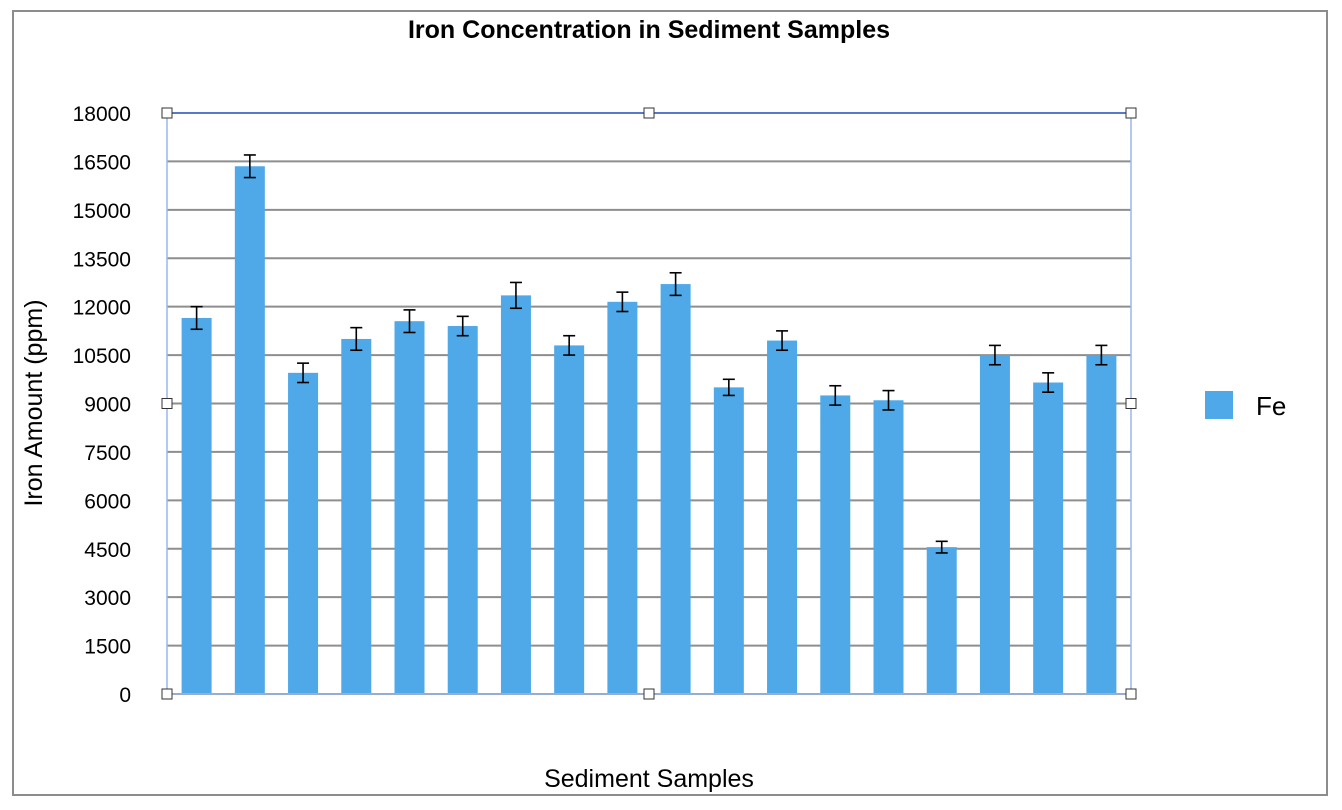 This screenshot has height=810, width=1342. What do you see at coordinates (102, 162) in the screenshot?
I see `y-tick-label: 16500` at bounding box center [102, 162].